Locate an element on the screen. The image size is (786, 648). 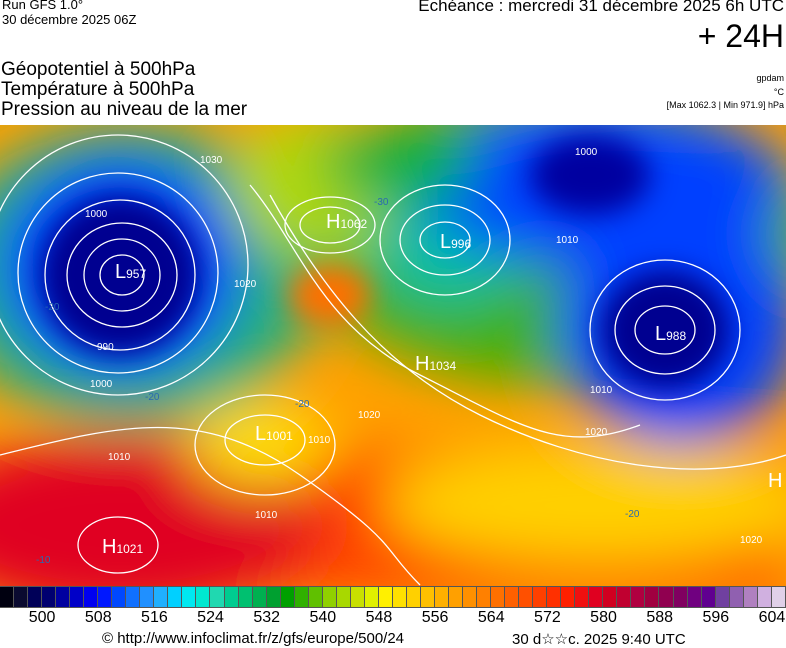
isobar-label: 990 is located at coordinates (105, 347).